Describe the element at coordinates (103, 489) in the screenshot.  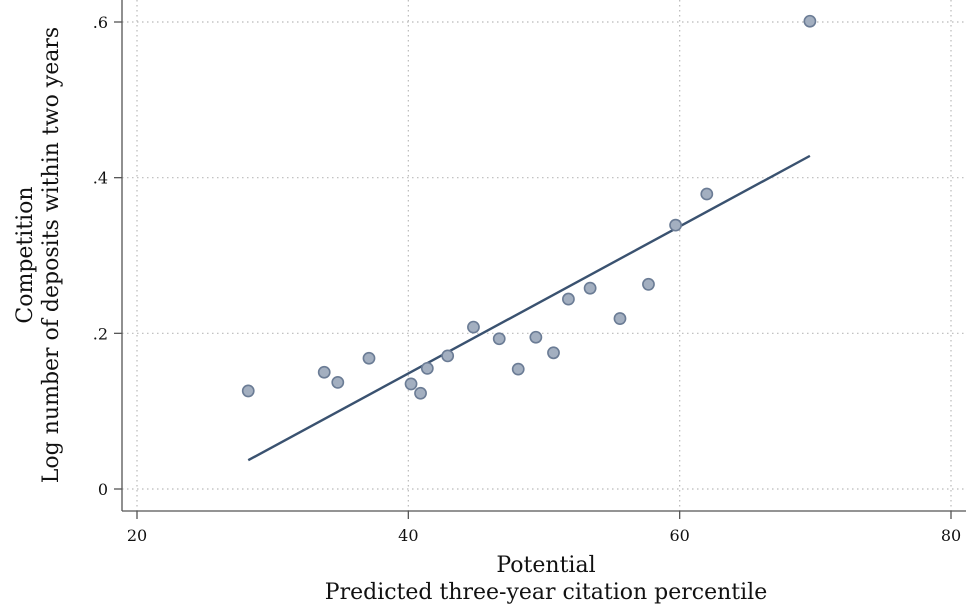
I see `y-tick-label: 0` at that location.